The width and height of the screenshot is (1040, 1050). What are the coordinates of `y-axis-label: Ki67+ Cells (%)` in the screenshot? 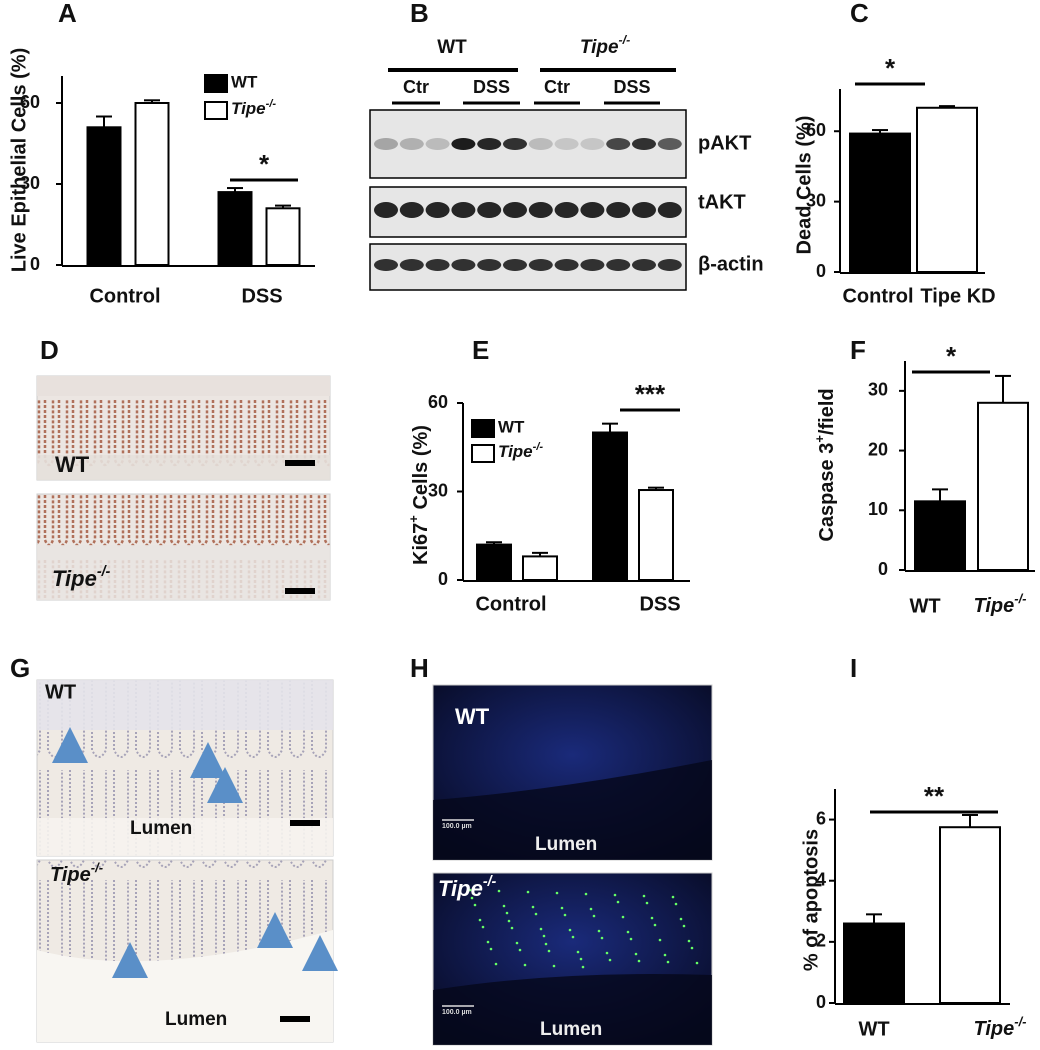 It's located at (419, 495).